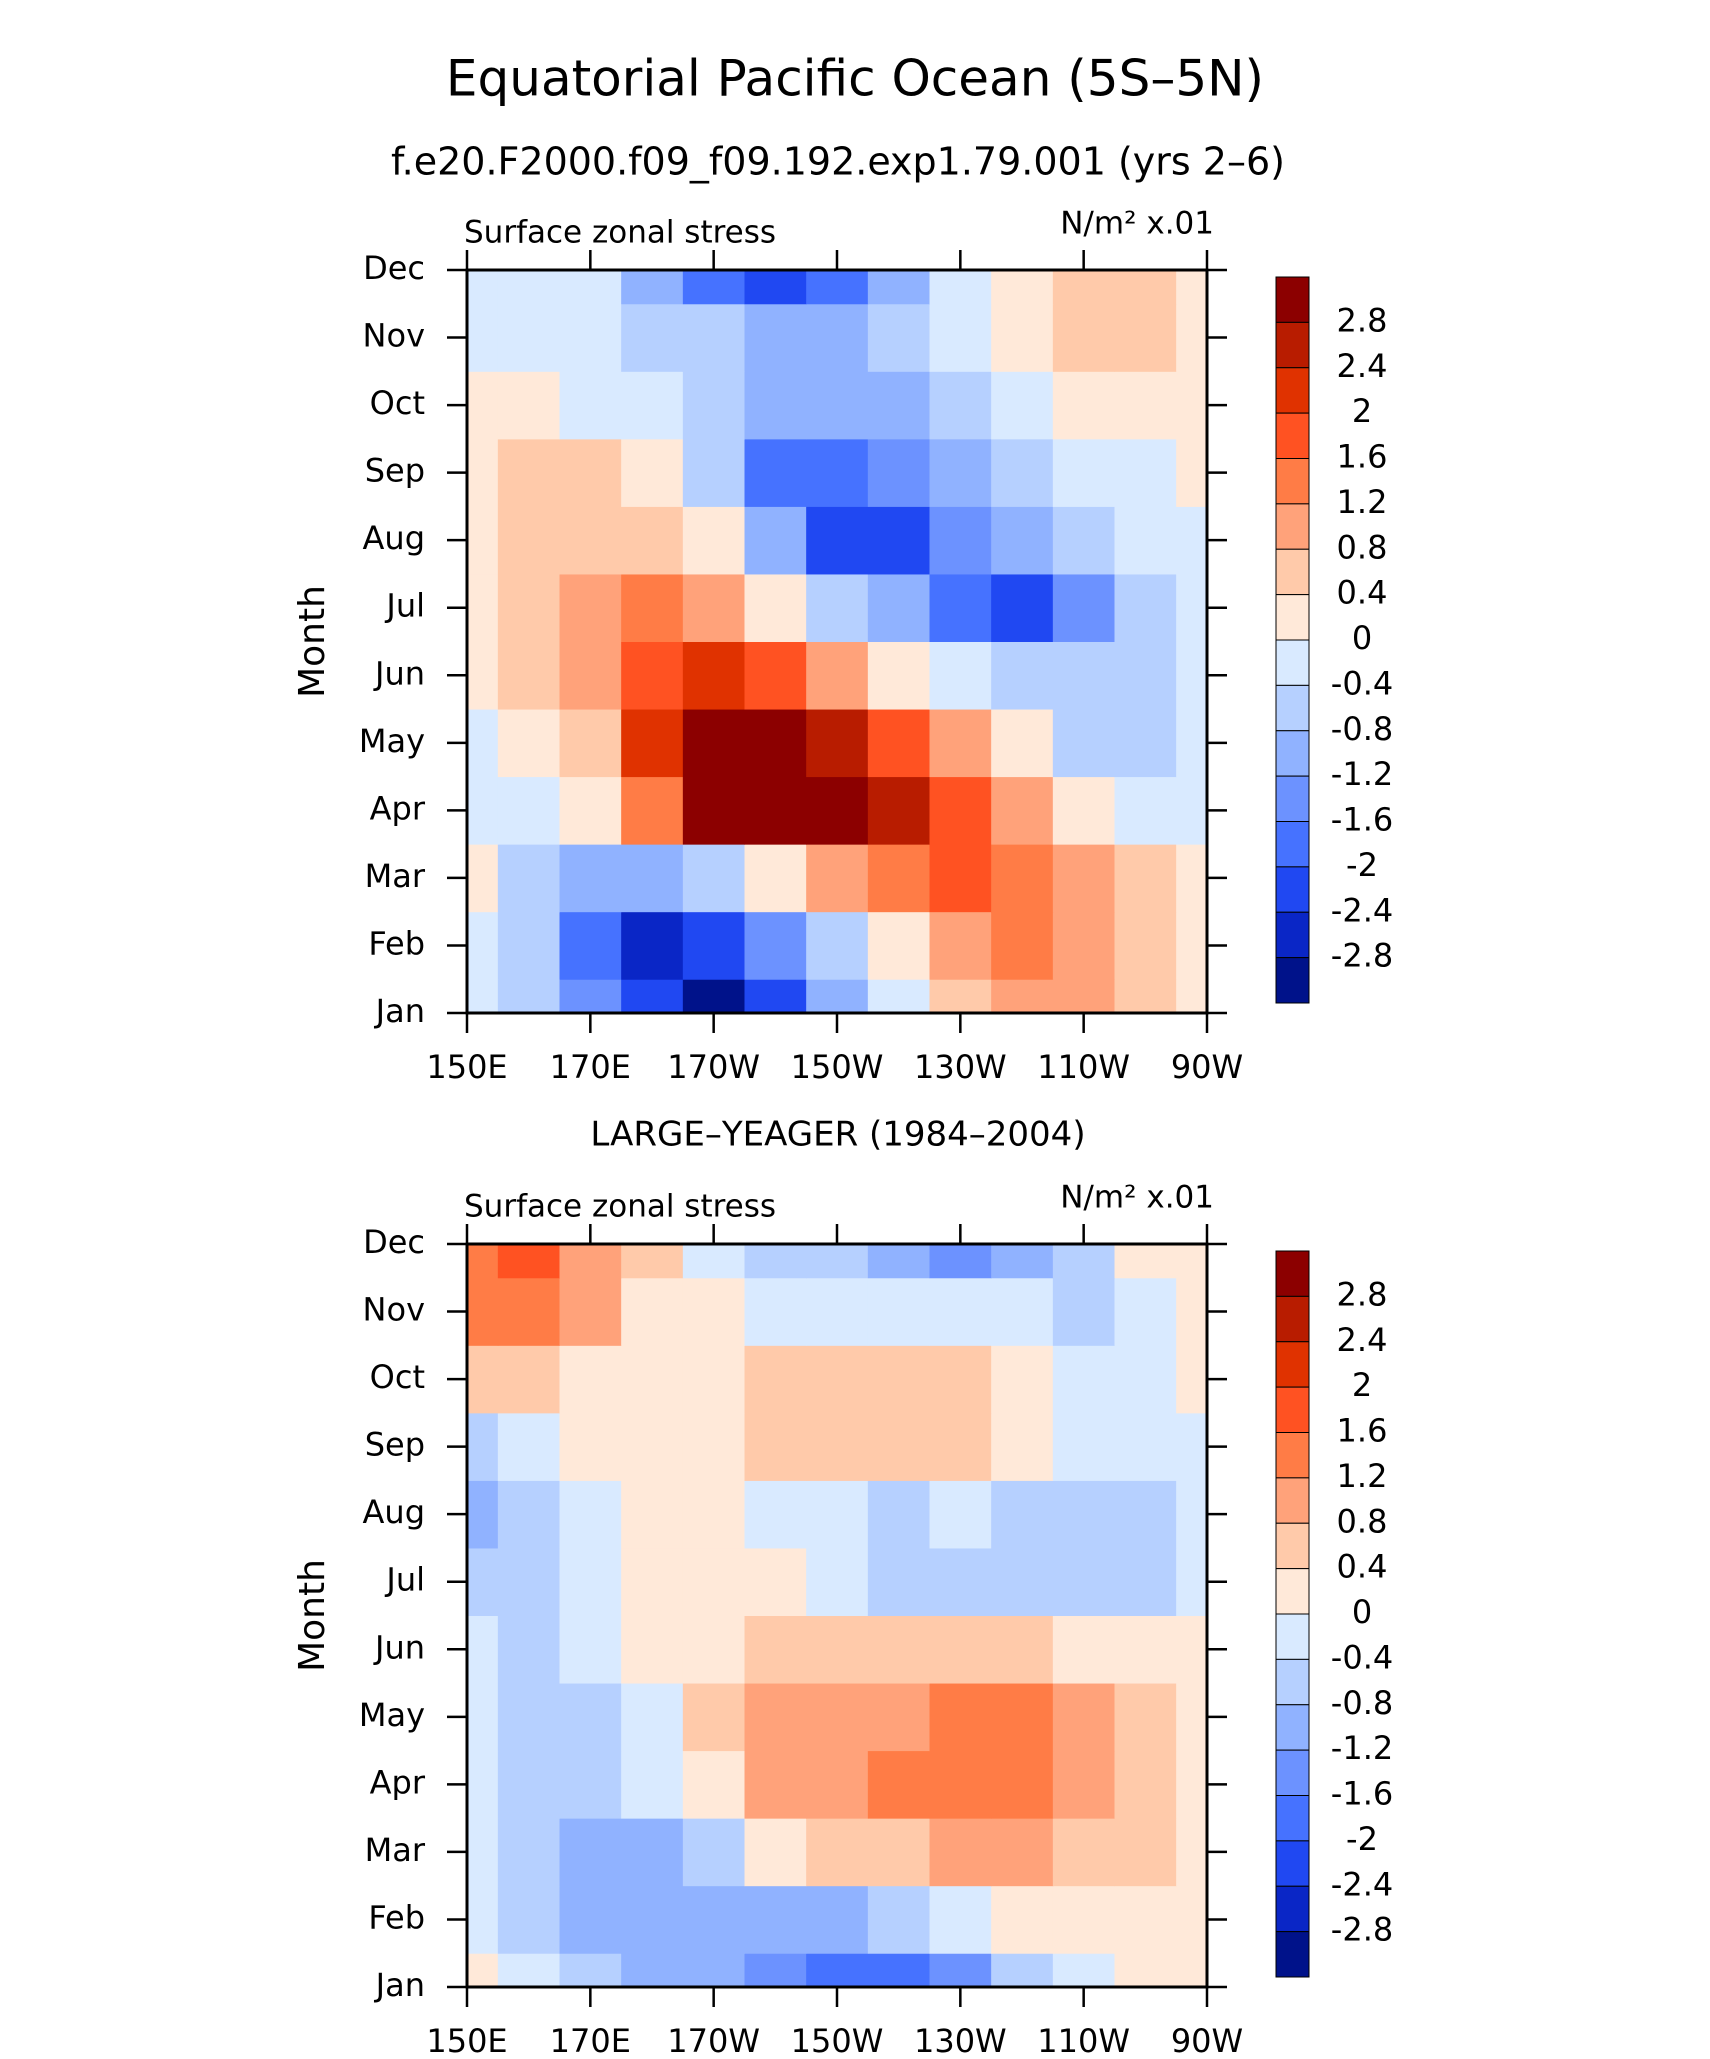 This screenshot has height=2059, width=1710. Describe the element at coordinates (620, 1207) in the screenshot. I see `left-label: Surface zonal stress` at that location.